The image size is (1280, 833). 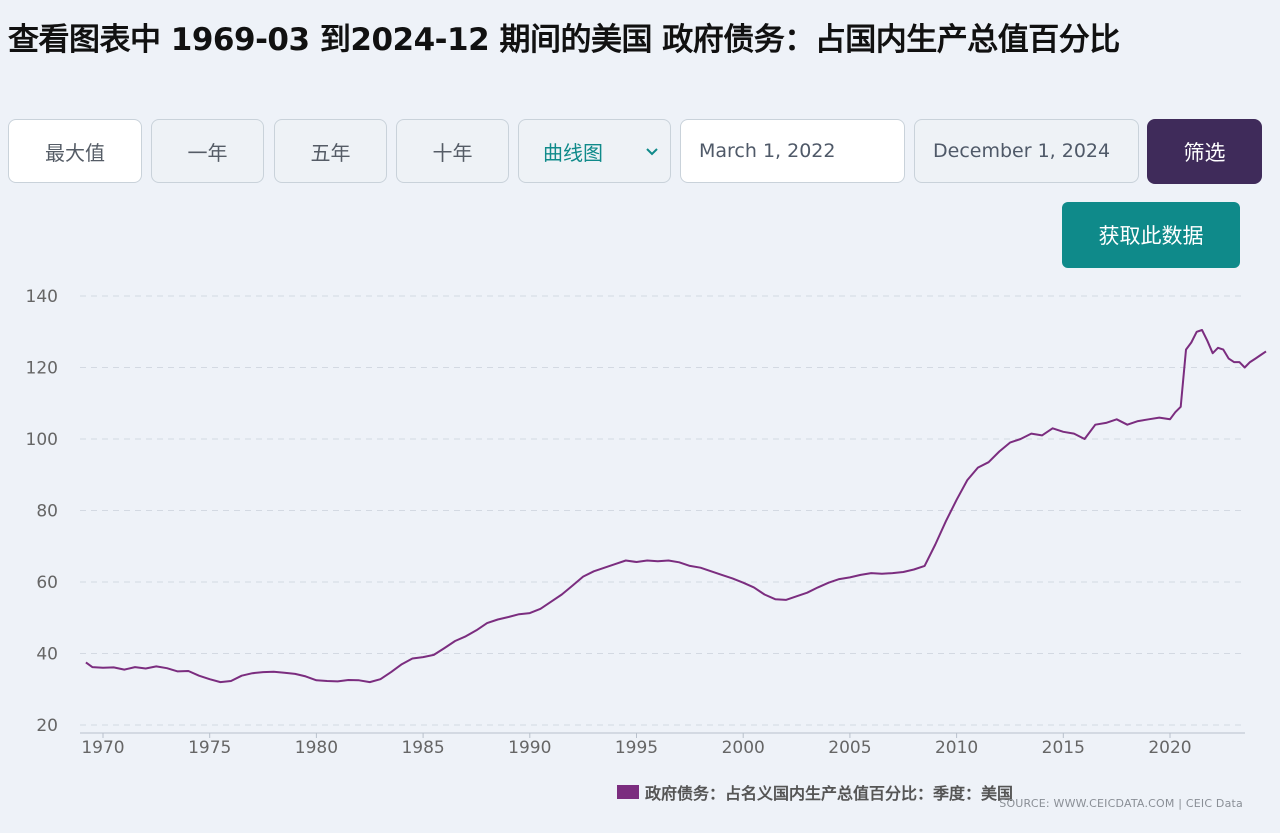 What do you see at coordinates (47, 512) in the screenshot?
I see `y-tick-label: 80` at bounding box center [47, 512].